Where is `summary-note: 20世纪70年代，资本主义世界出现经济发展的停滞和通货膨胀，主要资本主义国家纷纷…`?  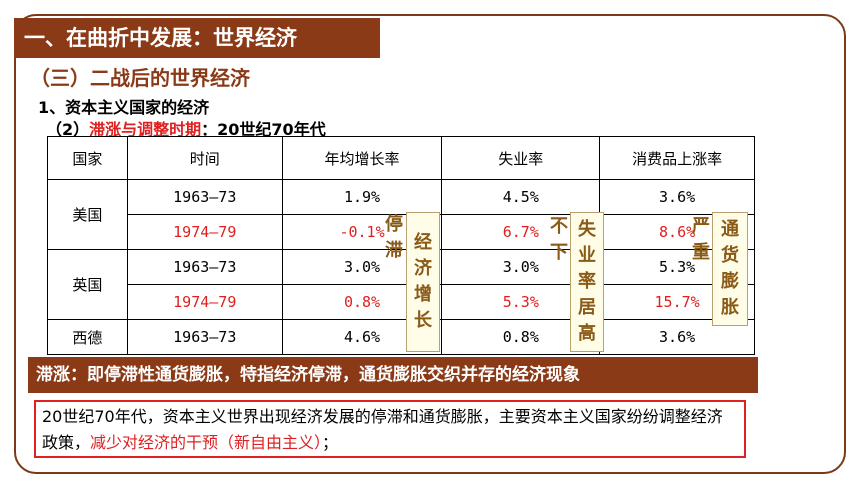
summary-note: 20世纪70年代，资本主义世界出现经济发展的停滞和通货膨胀，主要资本主义国家纷纷… is located at coordinates (390, 429).